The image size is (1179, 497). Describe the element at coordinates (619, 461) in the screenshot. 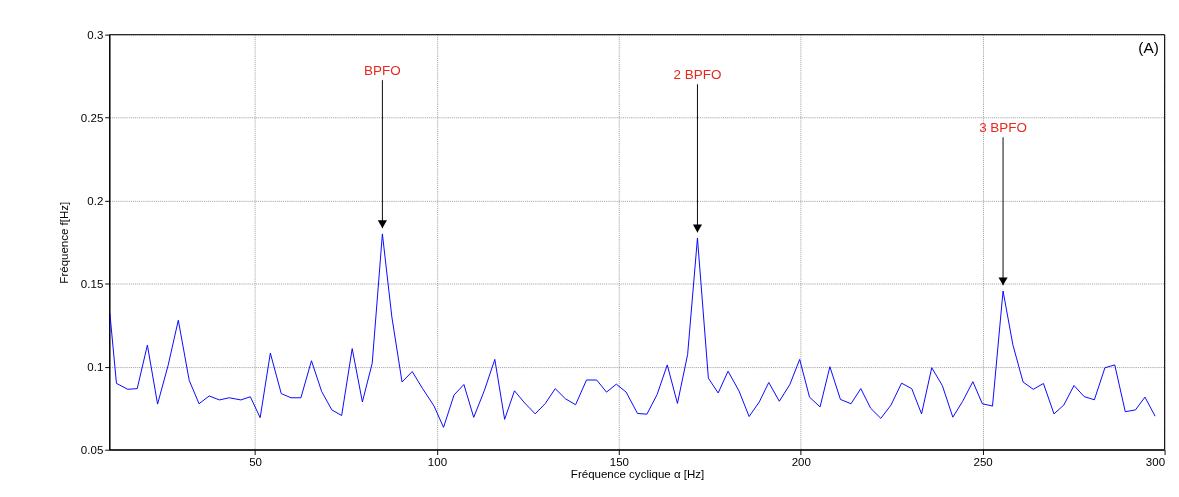

I see `x-tick-label: 150` at that location.